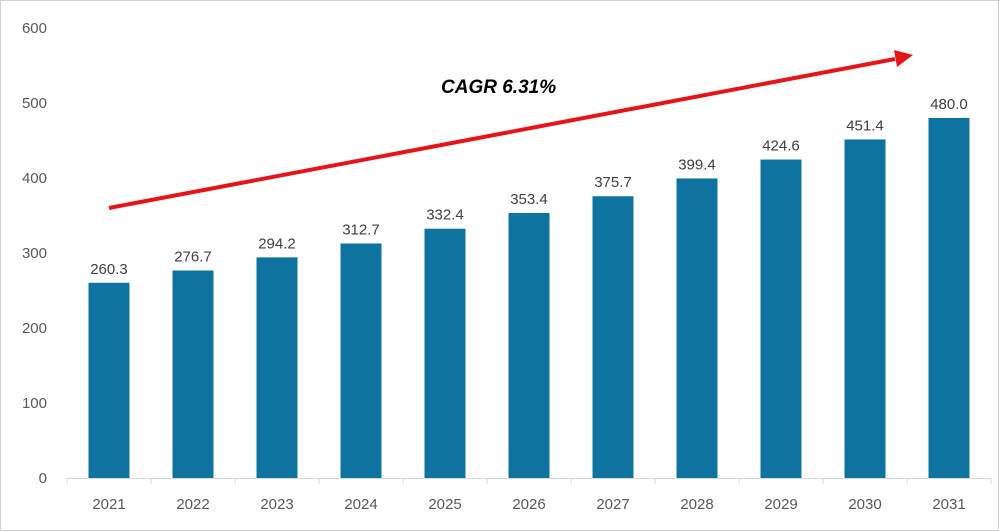 Image resolution: width=999 pixels, height=532 pixels. I want to click on data-label: 353.4, so click(529, 199).